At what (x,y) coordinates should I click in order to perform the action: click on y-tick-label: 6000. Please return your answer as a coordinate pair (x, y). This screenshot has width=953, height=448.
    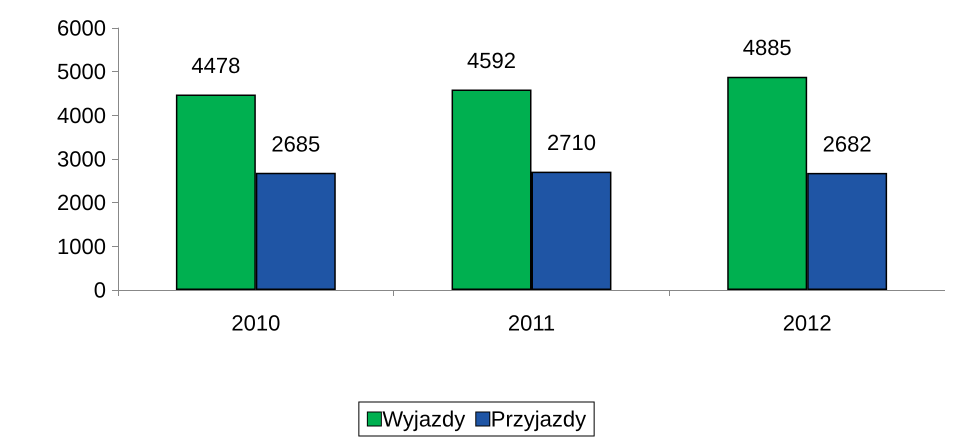
    Looking at the image, I should click on (81, 28).